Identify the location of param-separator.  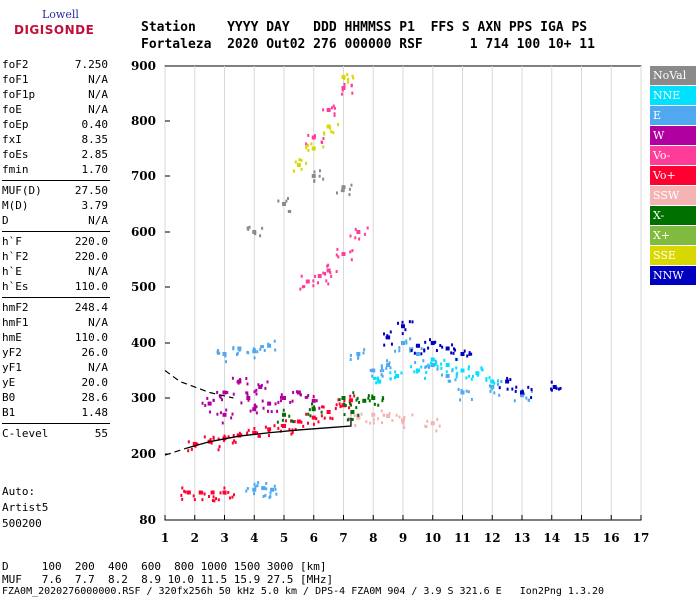
(56, 231).